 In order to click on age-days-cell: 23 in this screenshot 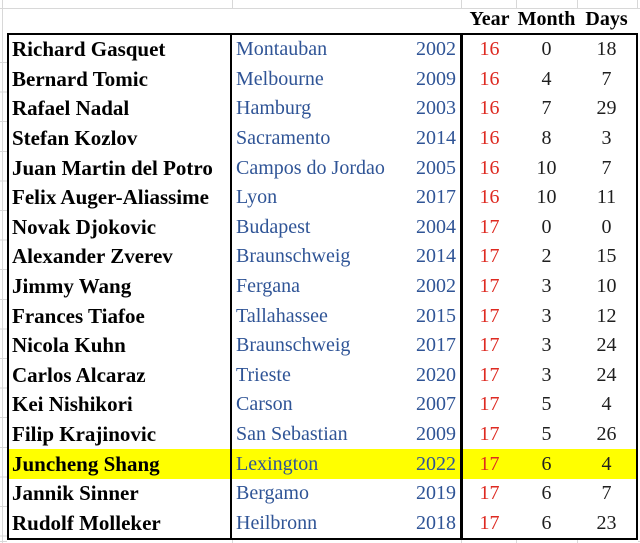, I will do `click(606, 522)`.